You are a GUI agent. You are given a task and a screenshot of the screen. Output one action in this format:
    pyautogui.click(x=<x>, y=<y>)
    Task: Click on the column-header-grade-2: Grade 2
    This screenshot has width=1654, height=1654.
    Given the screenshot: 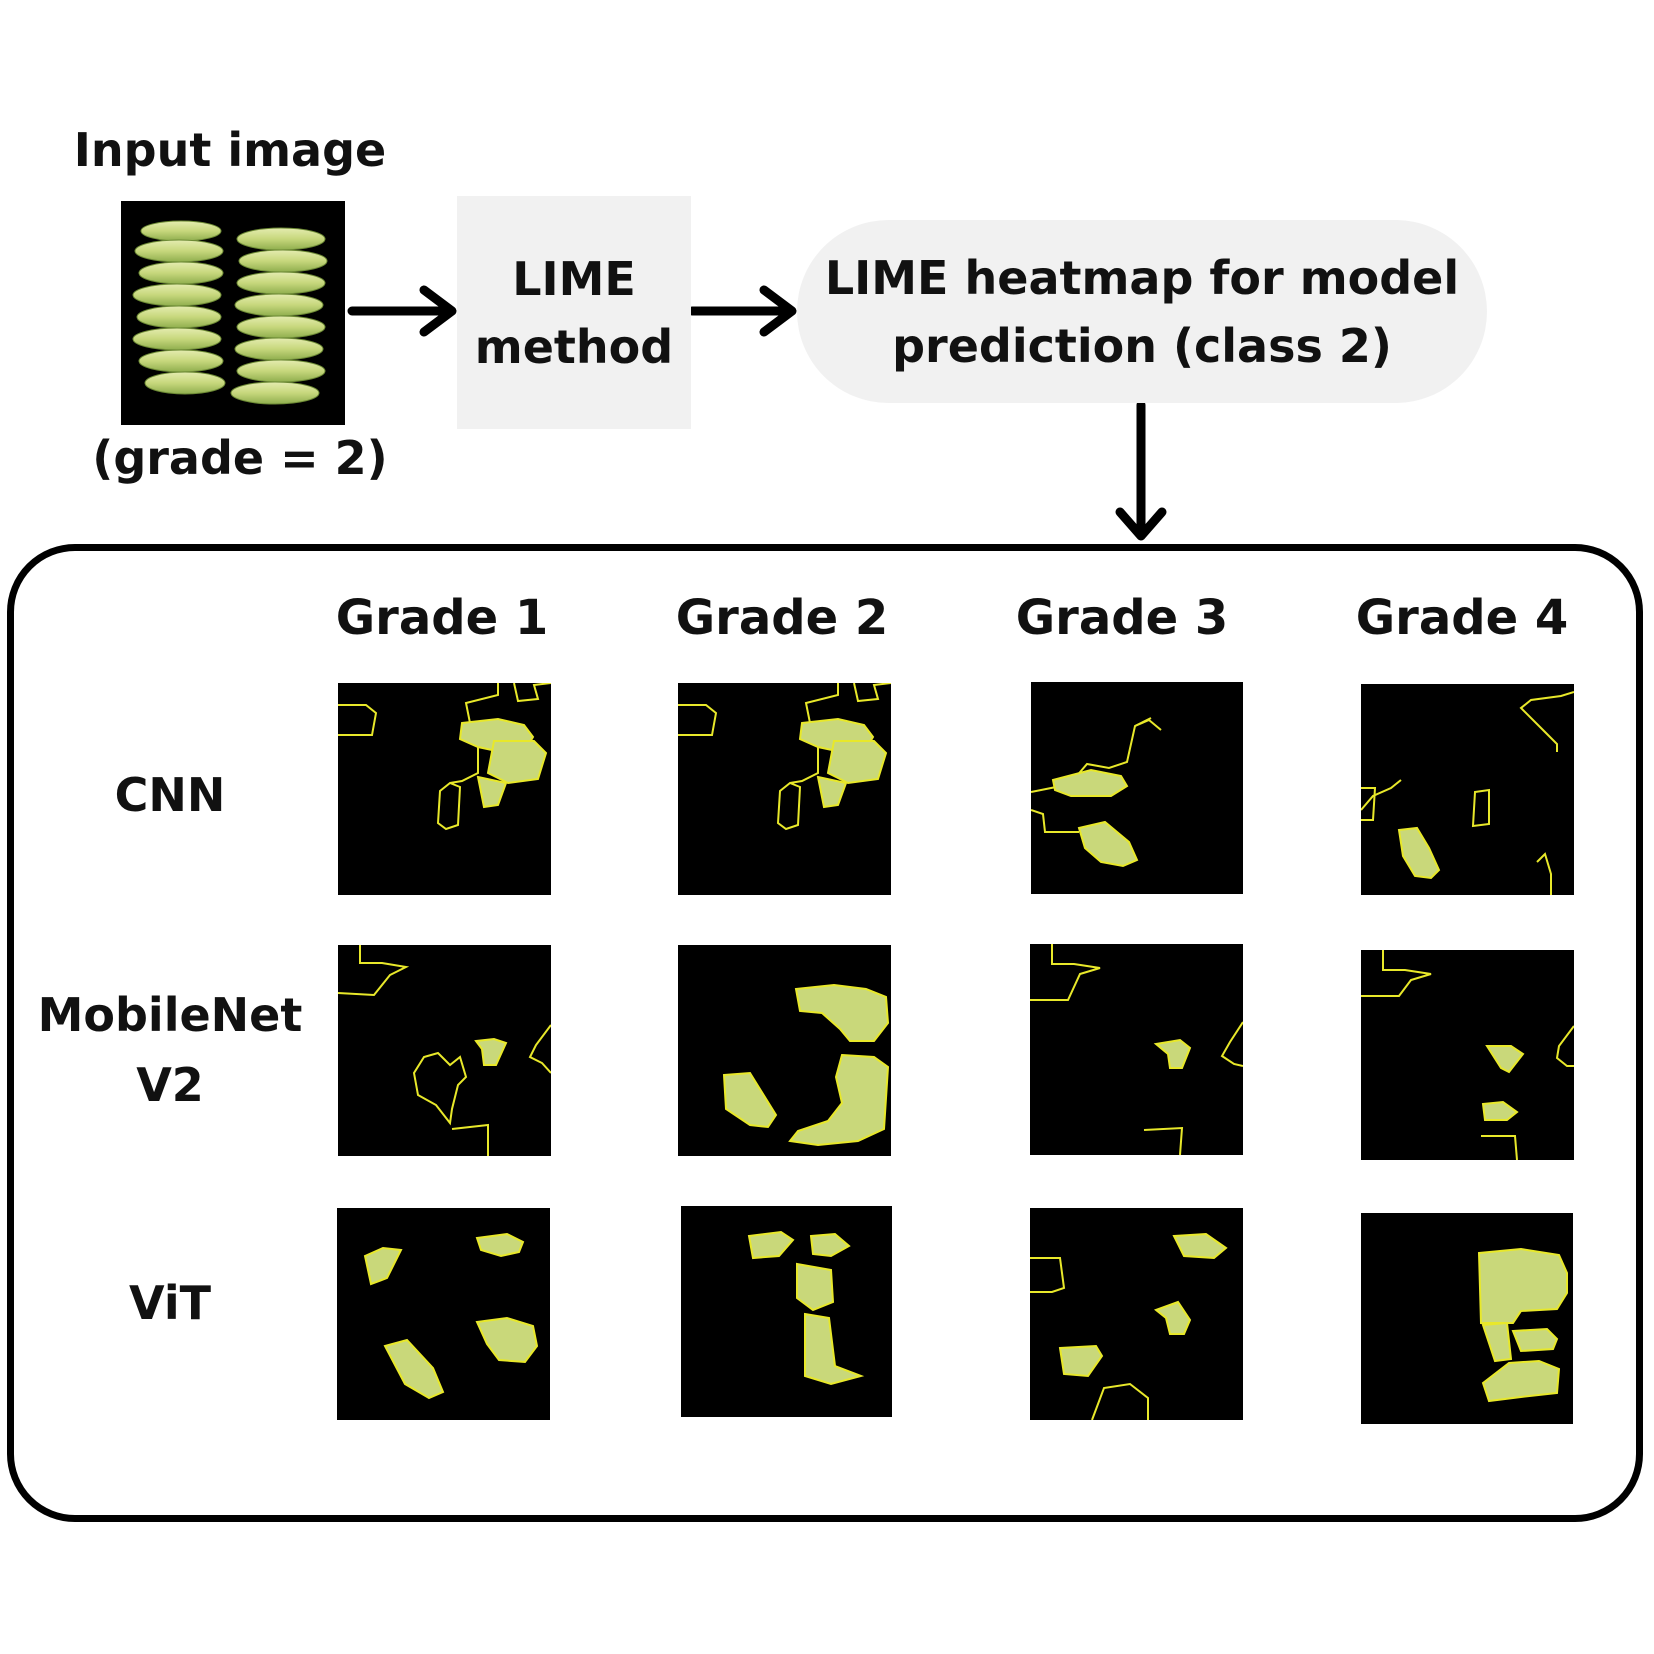 What is the action you would take?
    pyautogui.click(x=782, y=618)
    